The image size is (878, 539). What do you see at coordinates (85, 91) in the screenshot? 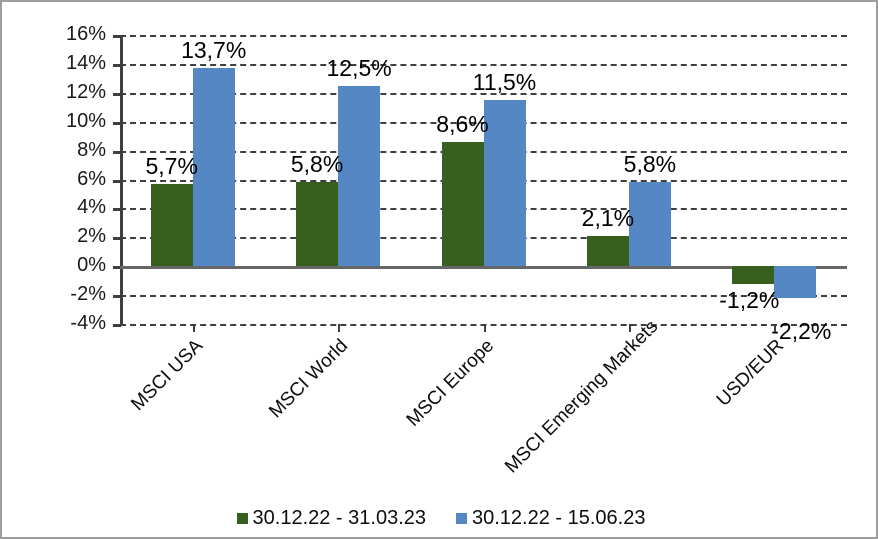
I see `y-axis-label: 12%` at bounding box center [85, 91].